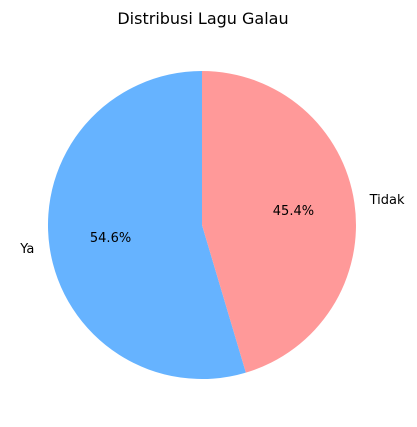 The height and width of the screenshot is (427, 417). What do you see at coordinates (26, 249) in the screenshot?
I see `slice-category-label: Ya` at bounding box center [26, 249].